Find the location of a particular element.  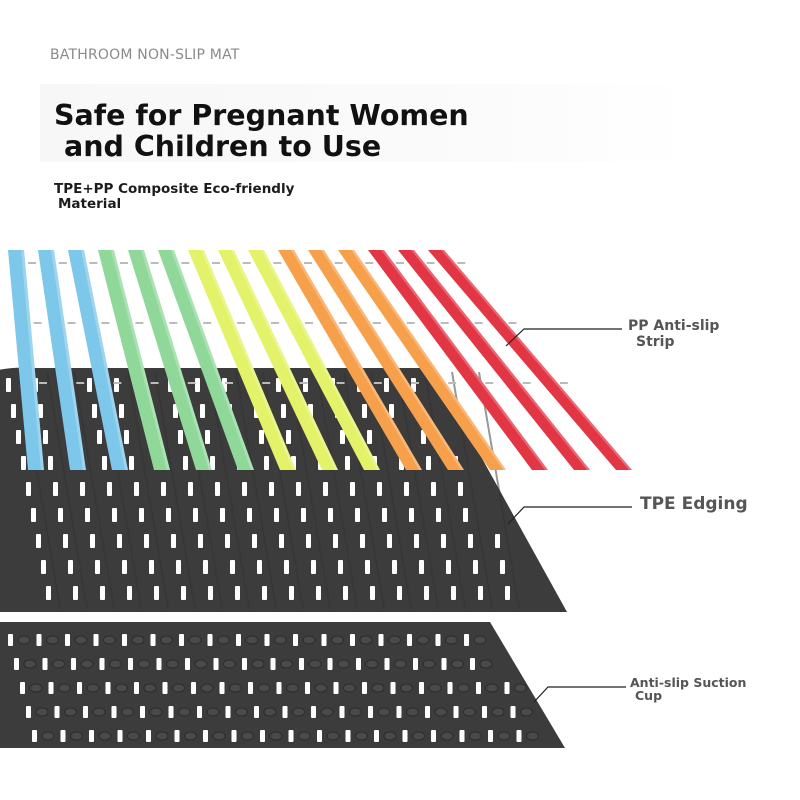

suction-cup-leader is located at coordinates (579, 694).